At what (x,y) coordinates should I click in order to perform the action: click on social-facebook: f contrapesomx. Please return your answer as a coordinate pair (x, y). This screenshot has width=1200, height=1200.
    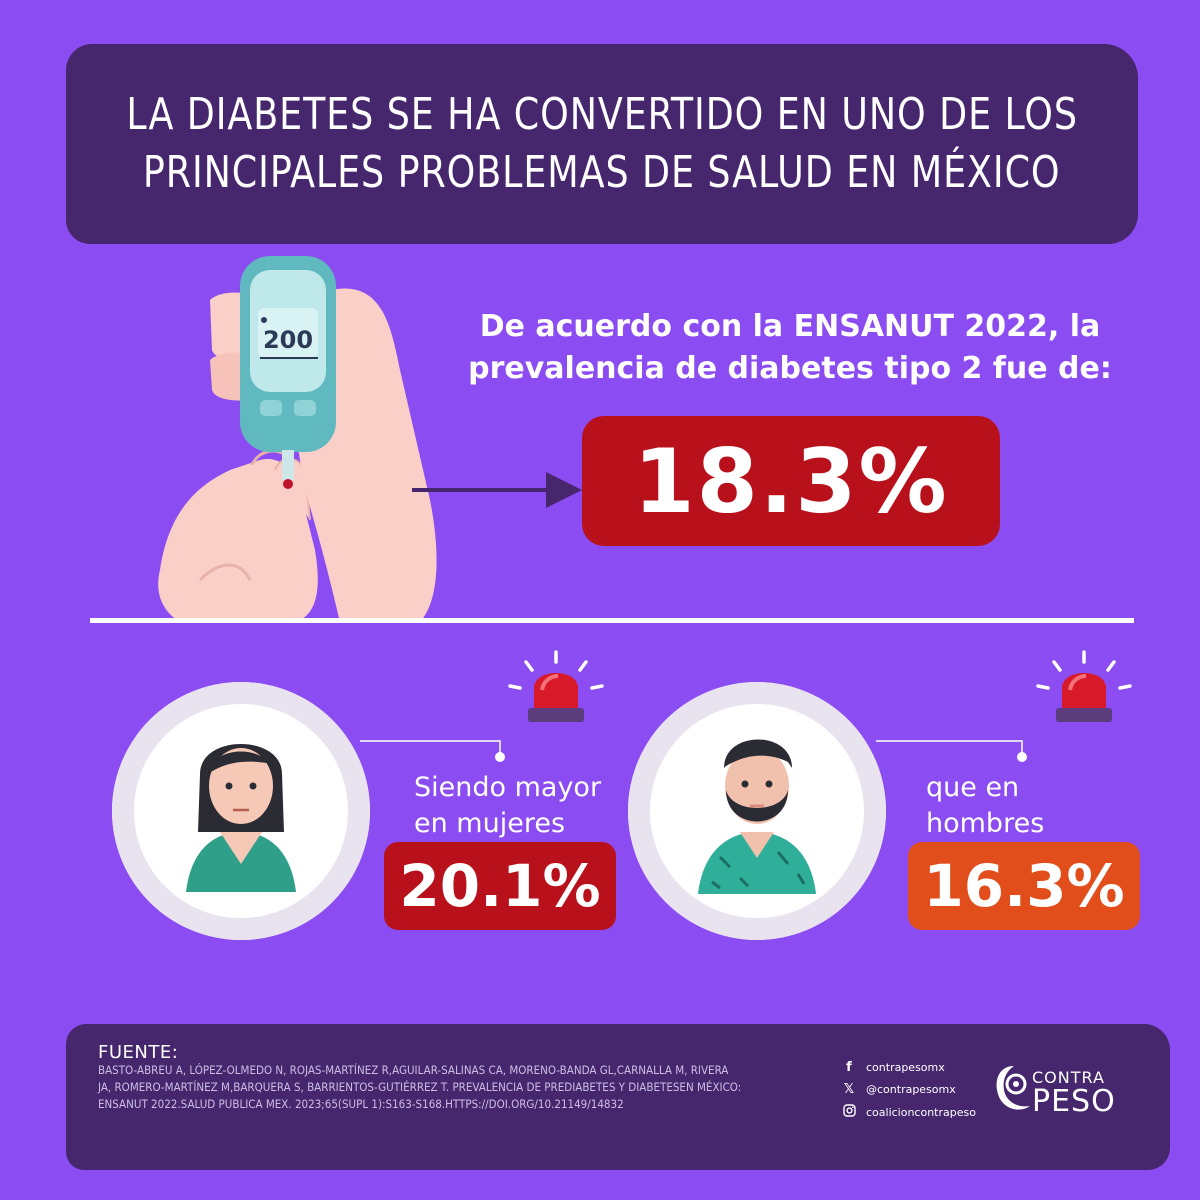
    Looking at the image, I should click on (893, 1067).